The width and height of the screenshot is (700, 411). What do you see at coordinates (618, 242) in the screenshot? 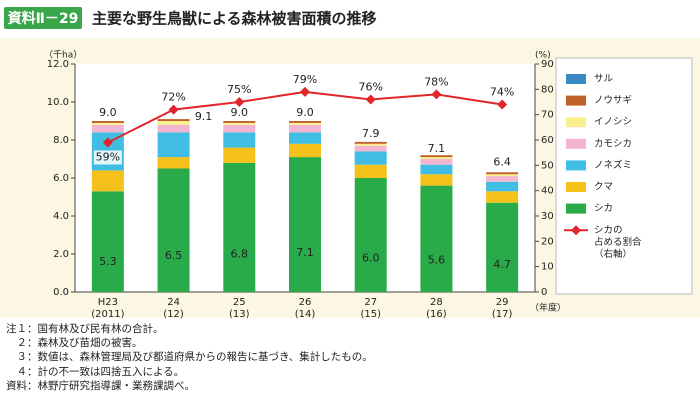
I see `legend-label: シカの占める割合（右軸）` at bounding box center [618, 242].